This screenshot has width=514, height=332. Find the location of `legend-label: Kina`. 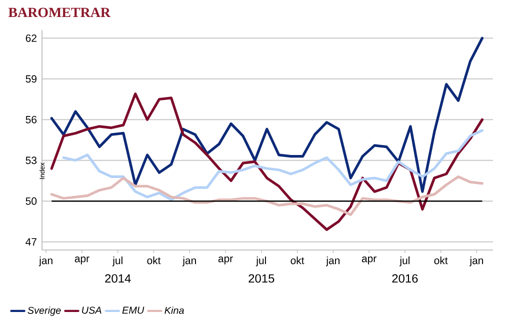

legend-label: Kina is located at coordinates (174, 310).